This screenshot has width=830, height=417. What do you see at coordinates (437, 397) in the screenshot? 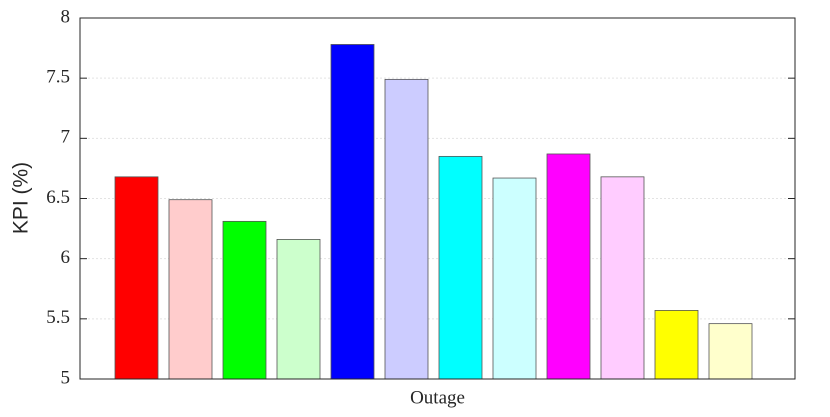
I see `x-tick-label: Outage` at bounding box center [437, 397].